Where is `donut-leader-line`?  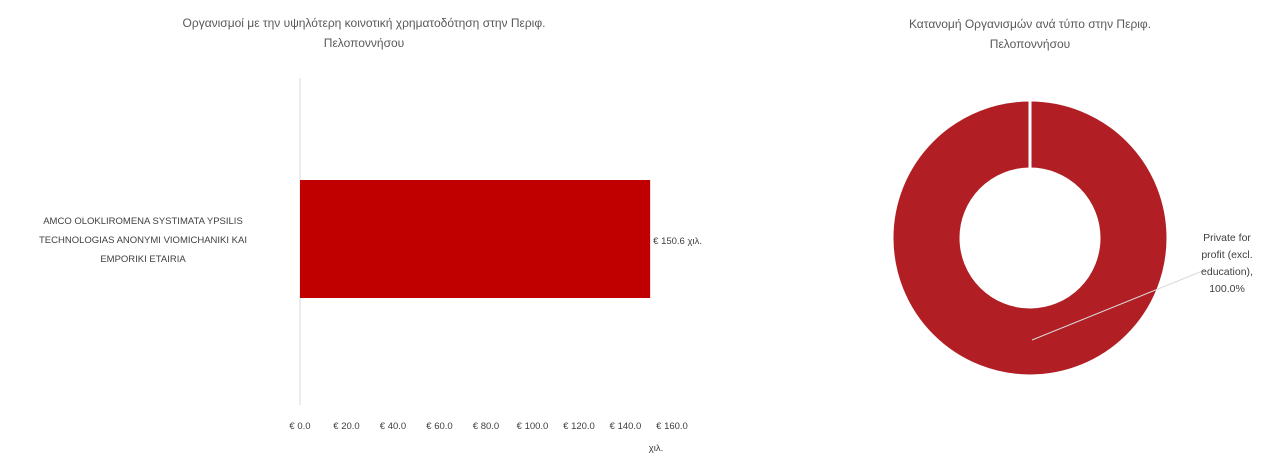 donut-leader-line is located at coordinates (1118, 305).